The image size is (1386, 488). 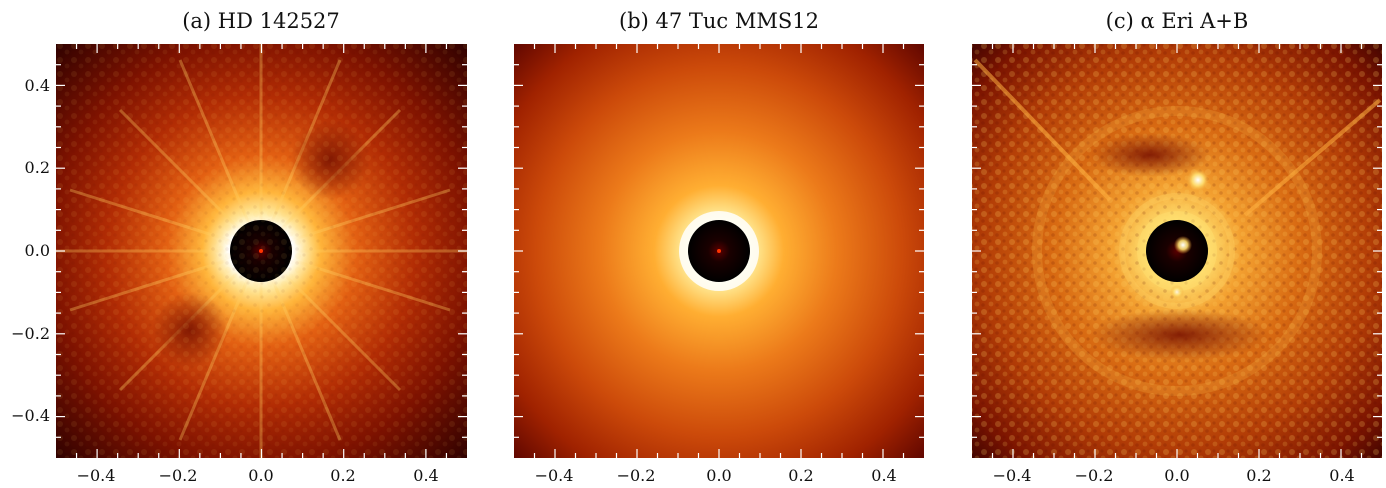 I want to click on panel-a-x-ticks: −0.4 −0.2 0.0 0.2 0.4, so click(x=258, y=475).